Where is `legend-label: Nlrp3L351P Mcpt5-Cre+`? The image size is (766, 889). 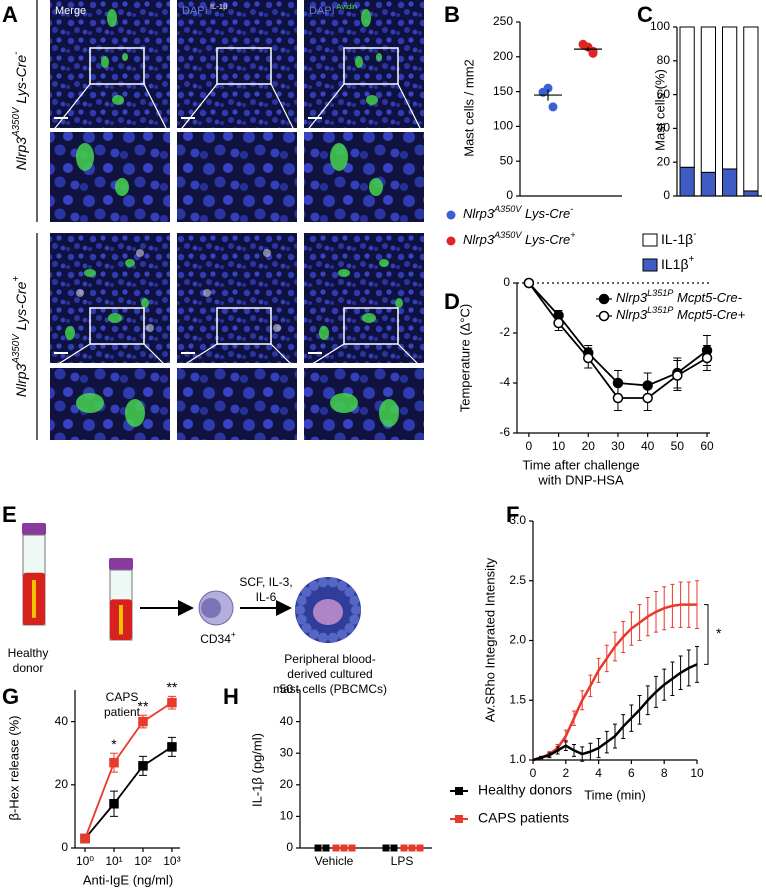
legend-label: Nlrp3L351P Mcpt5-Cre+ is located at coordinates (681, 313).